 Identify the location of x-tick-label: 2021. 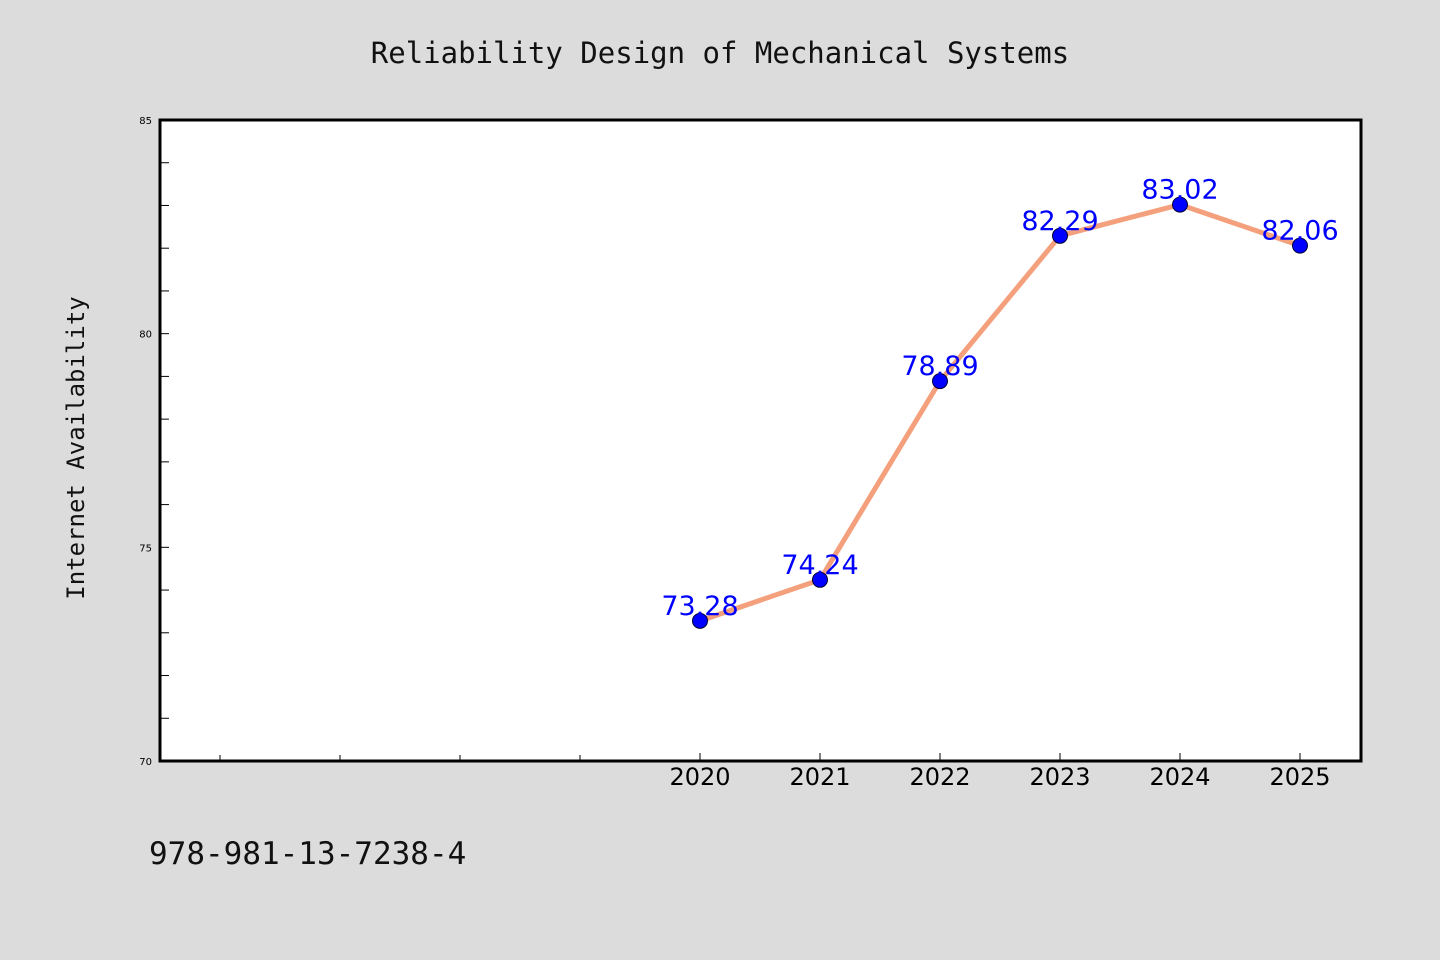
(819, 777).